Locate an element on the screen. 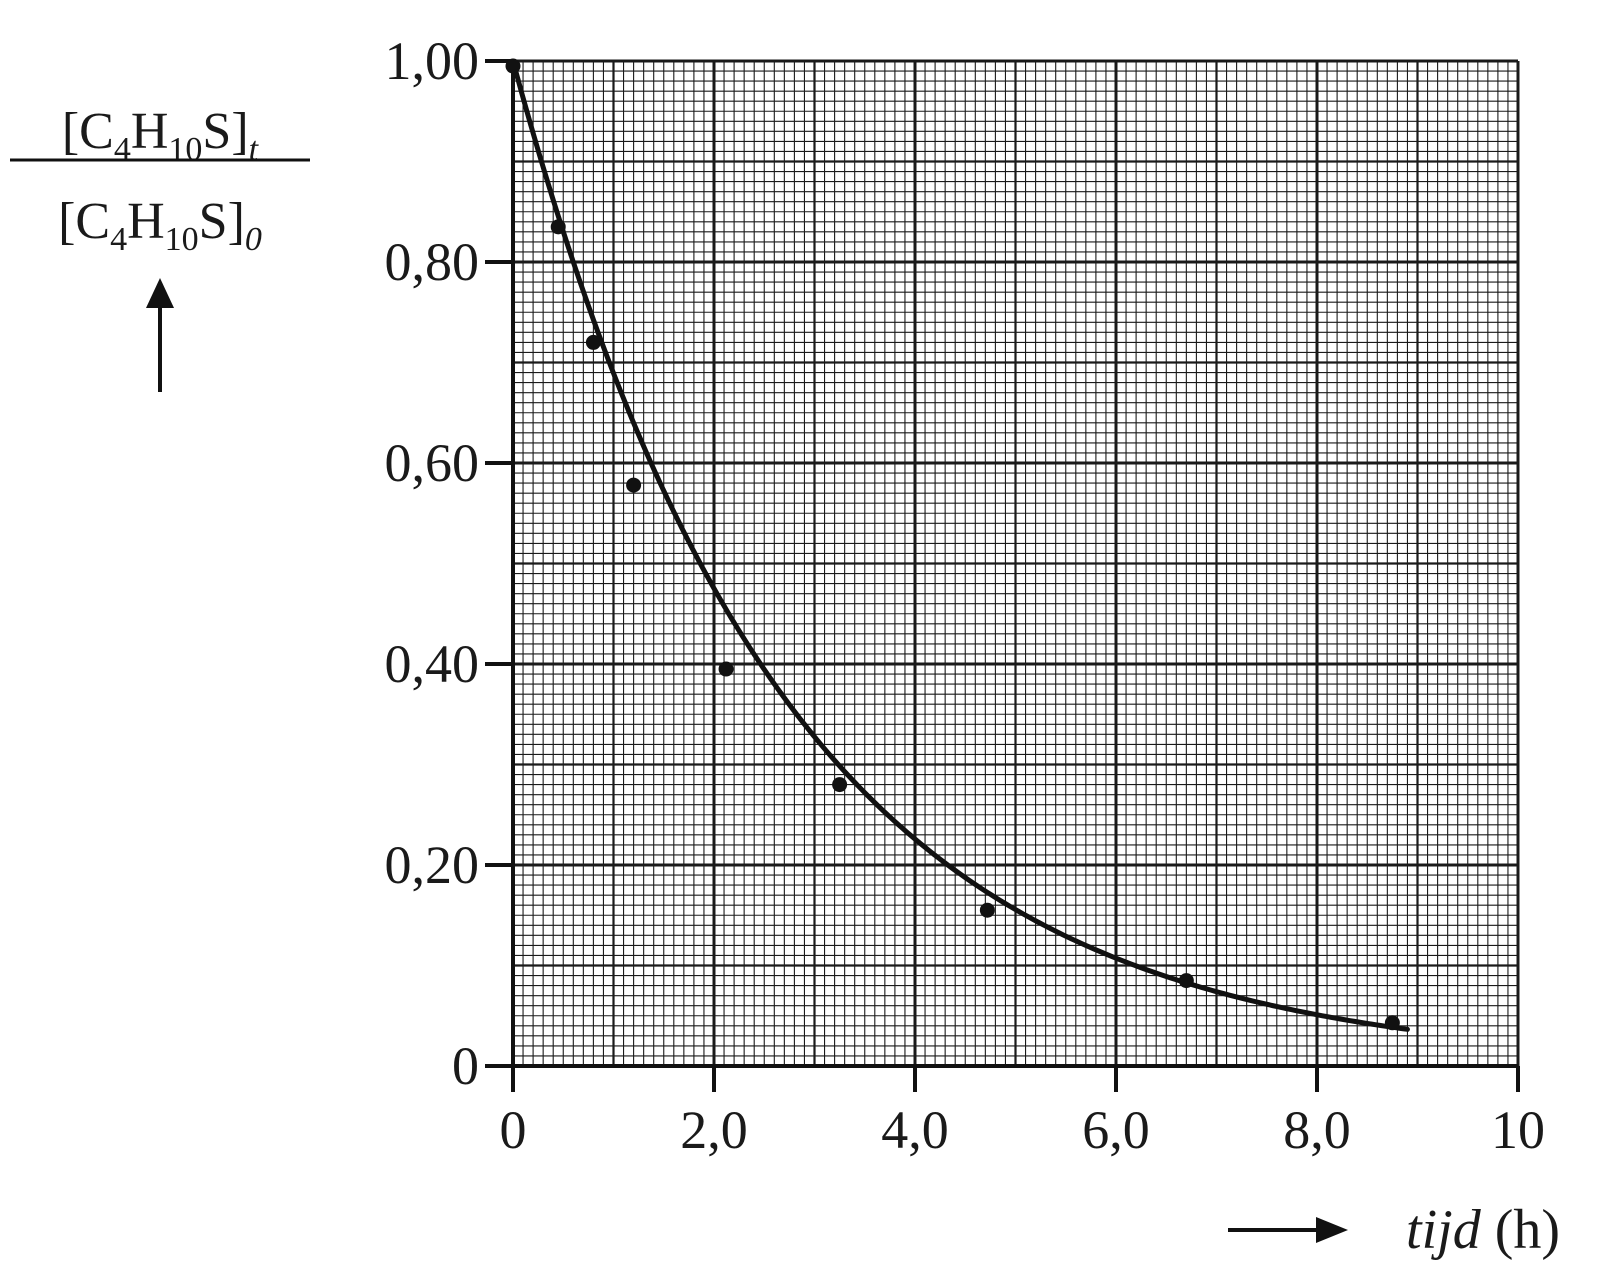 Image resolution: width=1600 pixels, height=1270 pixels. y-axis-ticks: 0 0,20 0,40 0,60 0,80 1,00 is located at coordinates (449, 563).